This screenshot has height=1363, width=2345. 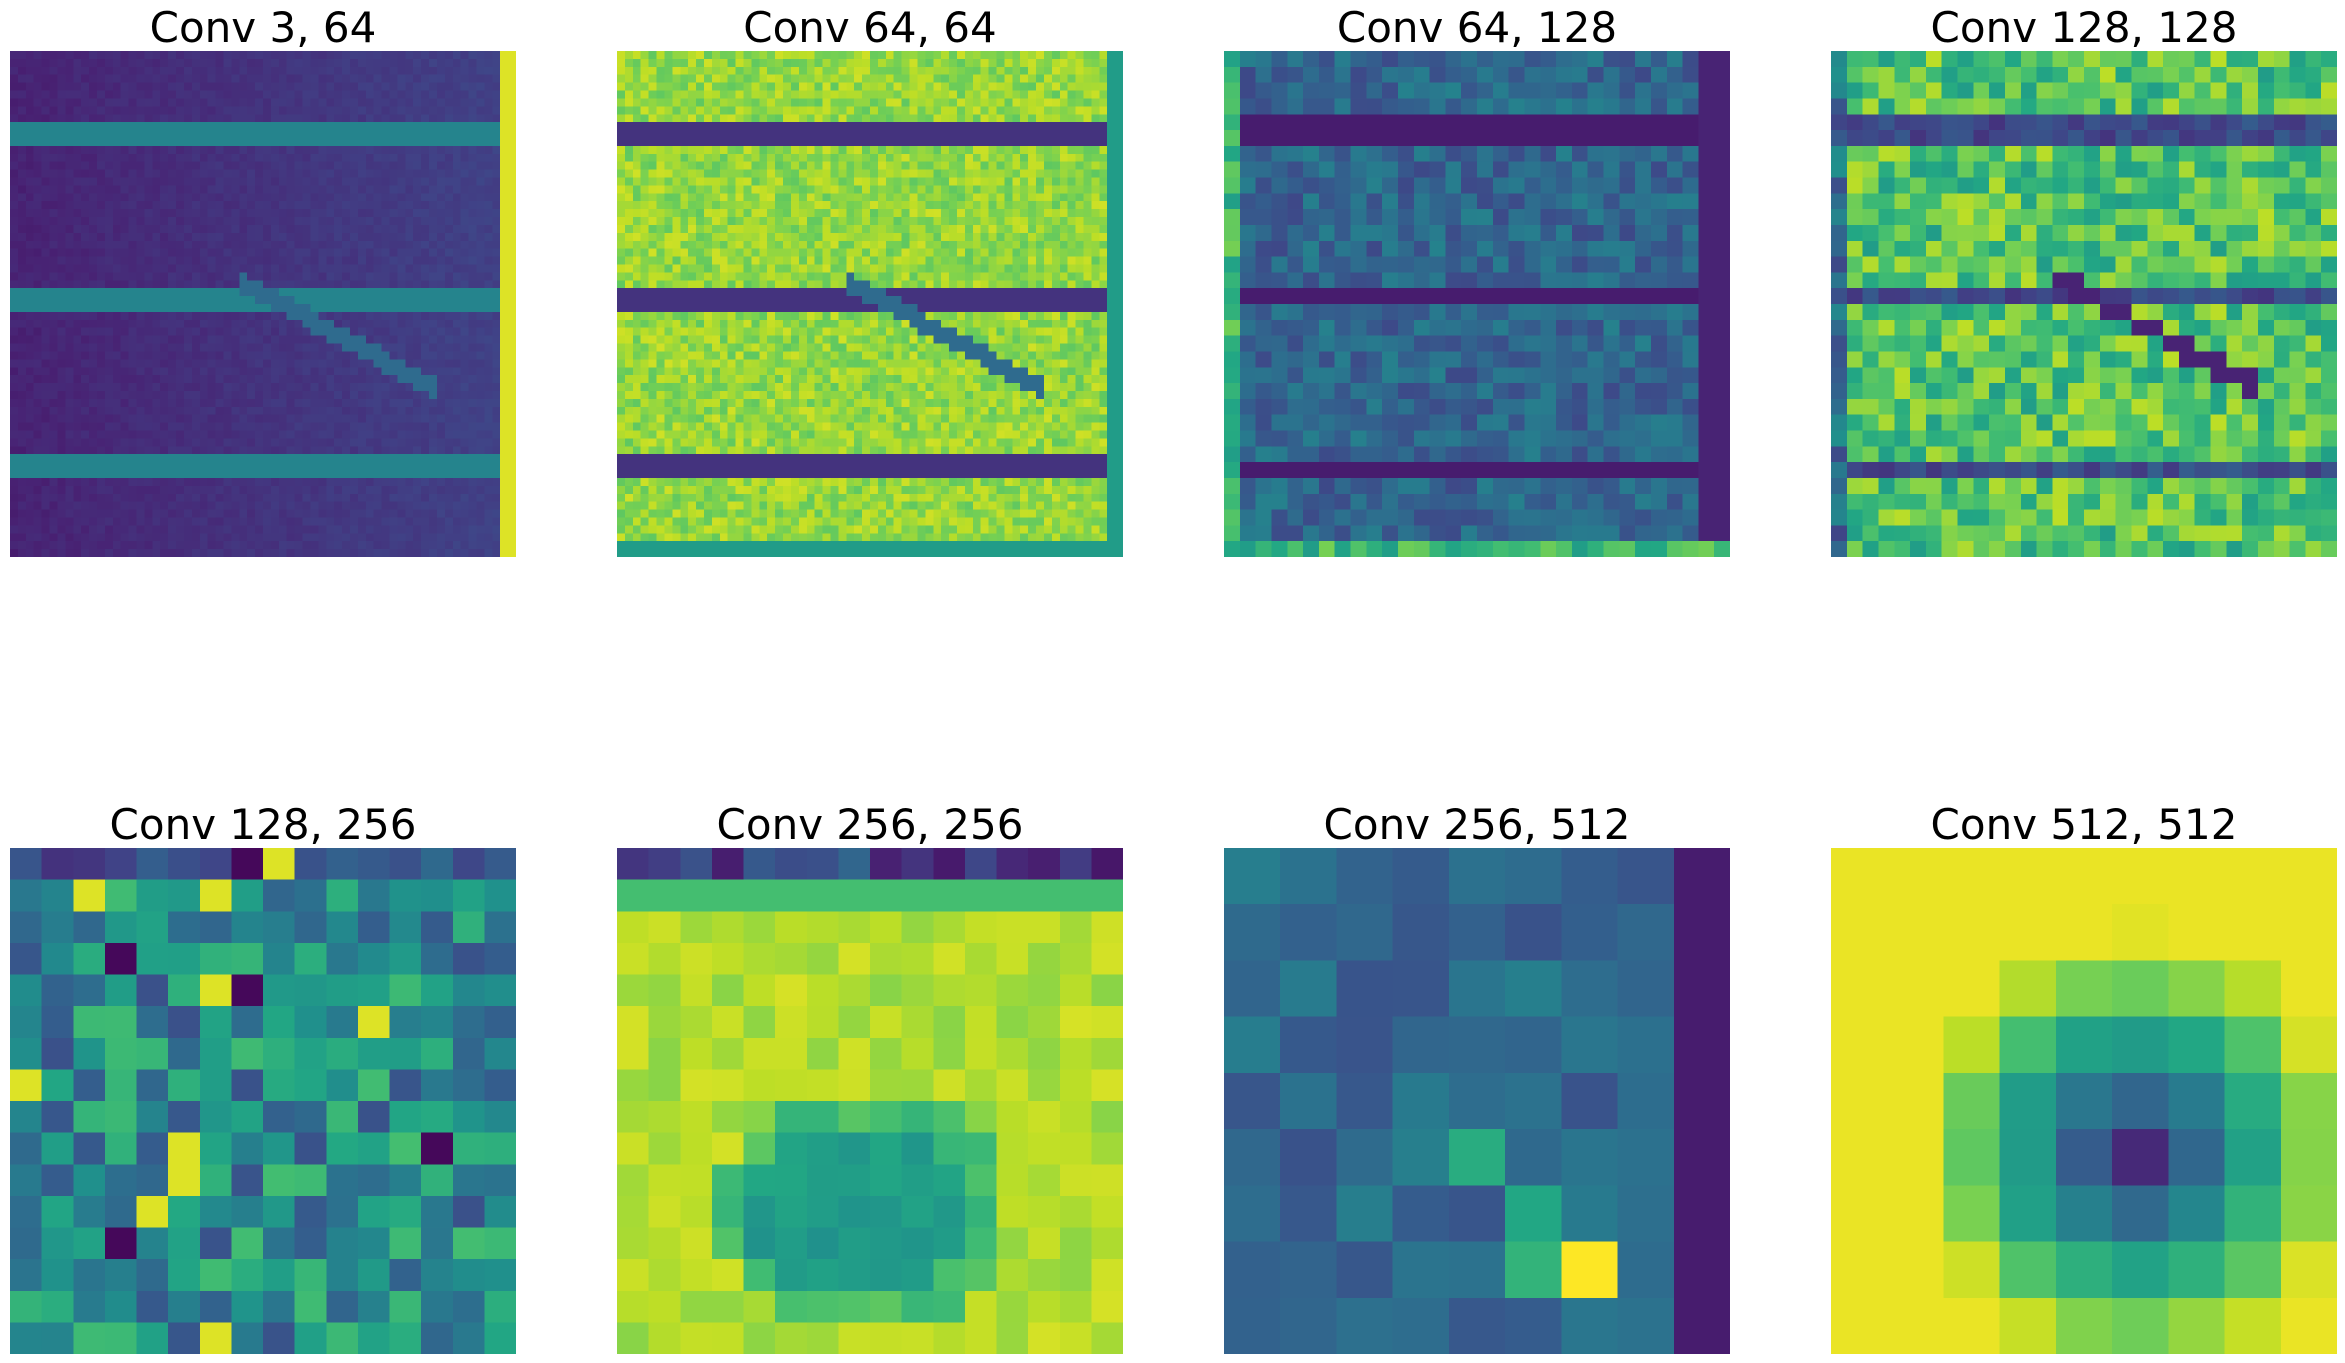 What do you see at coordinates (263, 824) in the screenshot?
I see `panel-title: Conv 128, 256` at bounding box center [263, 824].